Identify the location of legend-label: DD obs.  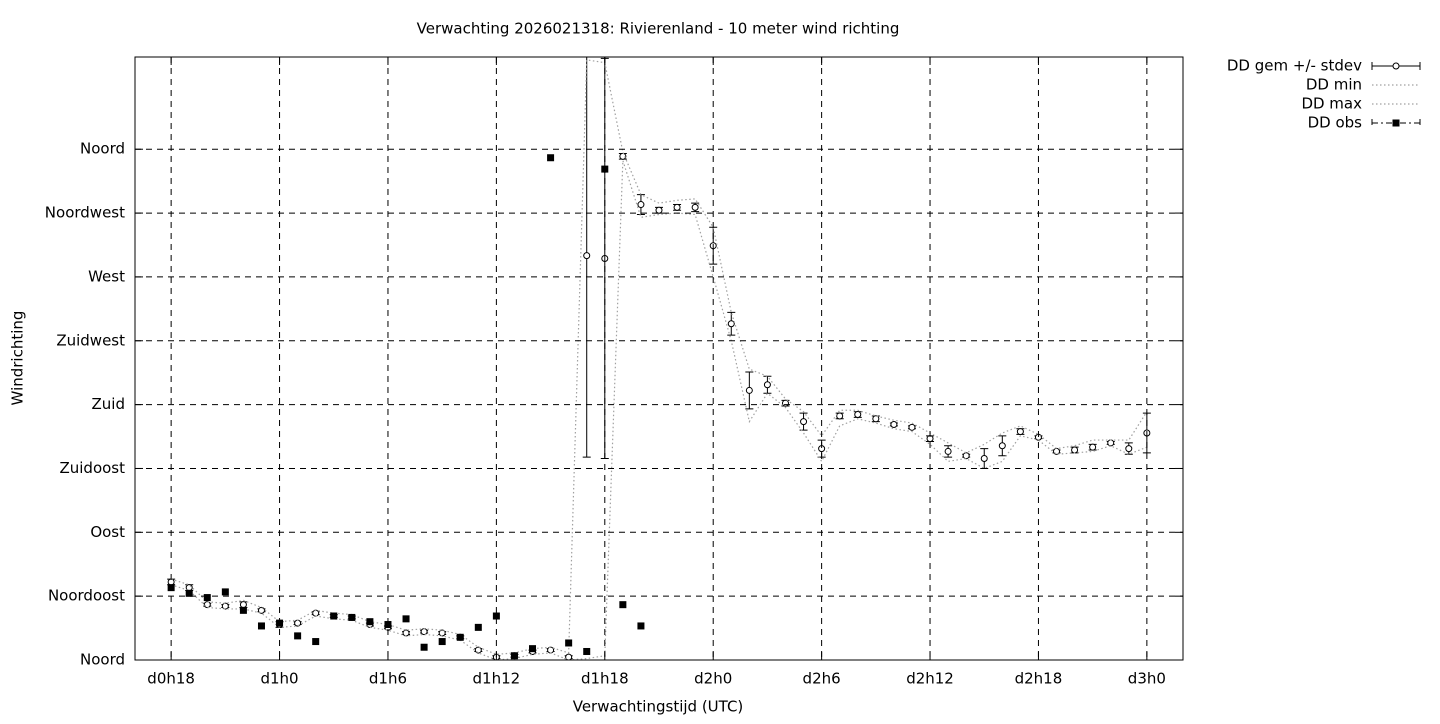
(1335, 123).